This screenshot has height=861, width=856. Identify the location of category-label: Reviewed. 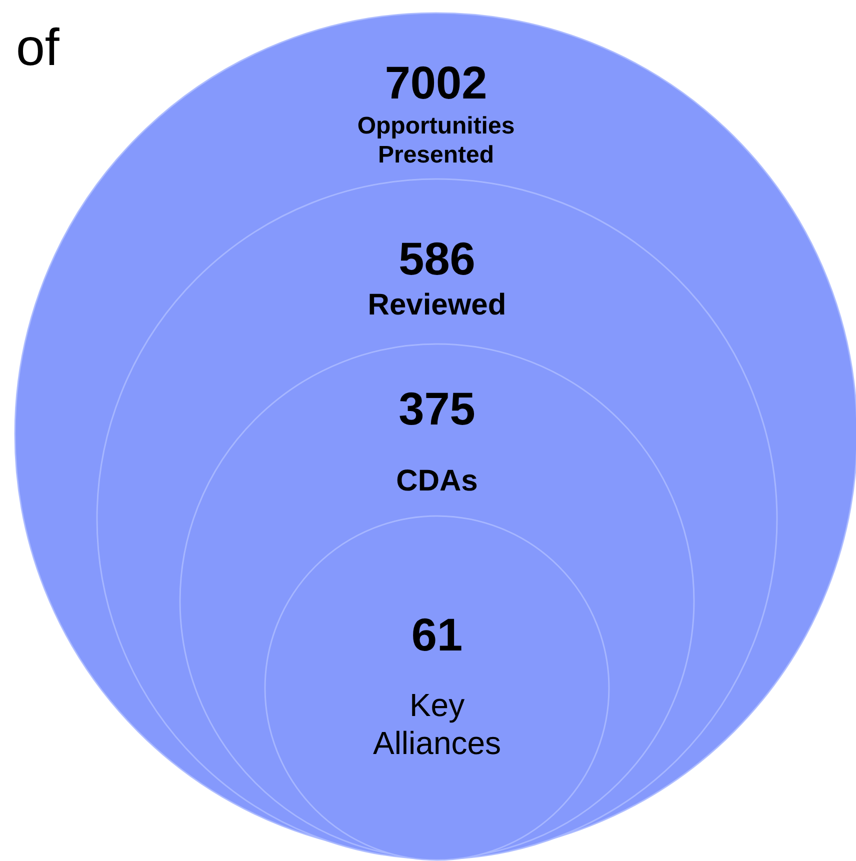
(437, 305).